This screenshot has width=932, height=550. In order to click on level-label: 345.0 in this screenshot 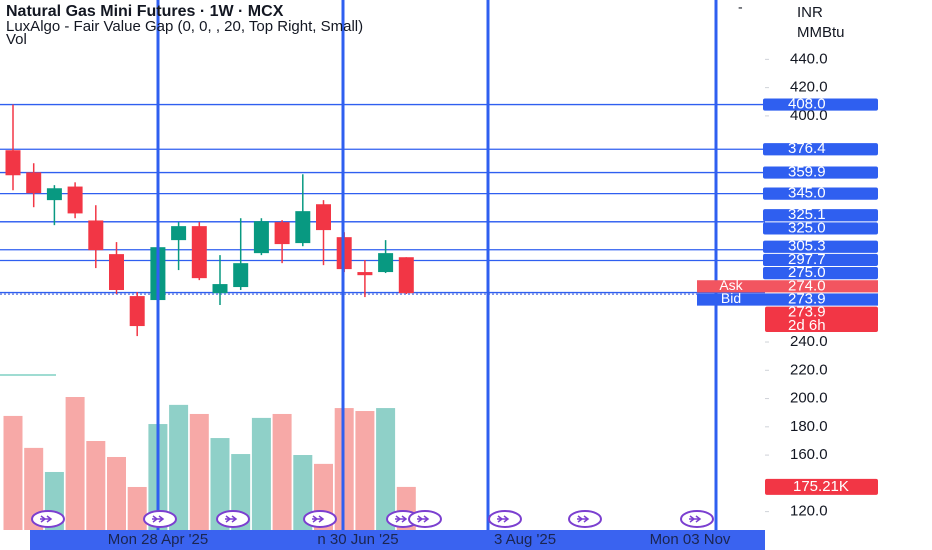, I will do `click(807, 193)`.